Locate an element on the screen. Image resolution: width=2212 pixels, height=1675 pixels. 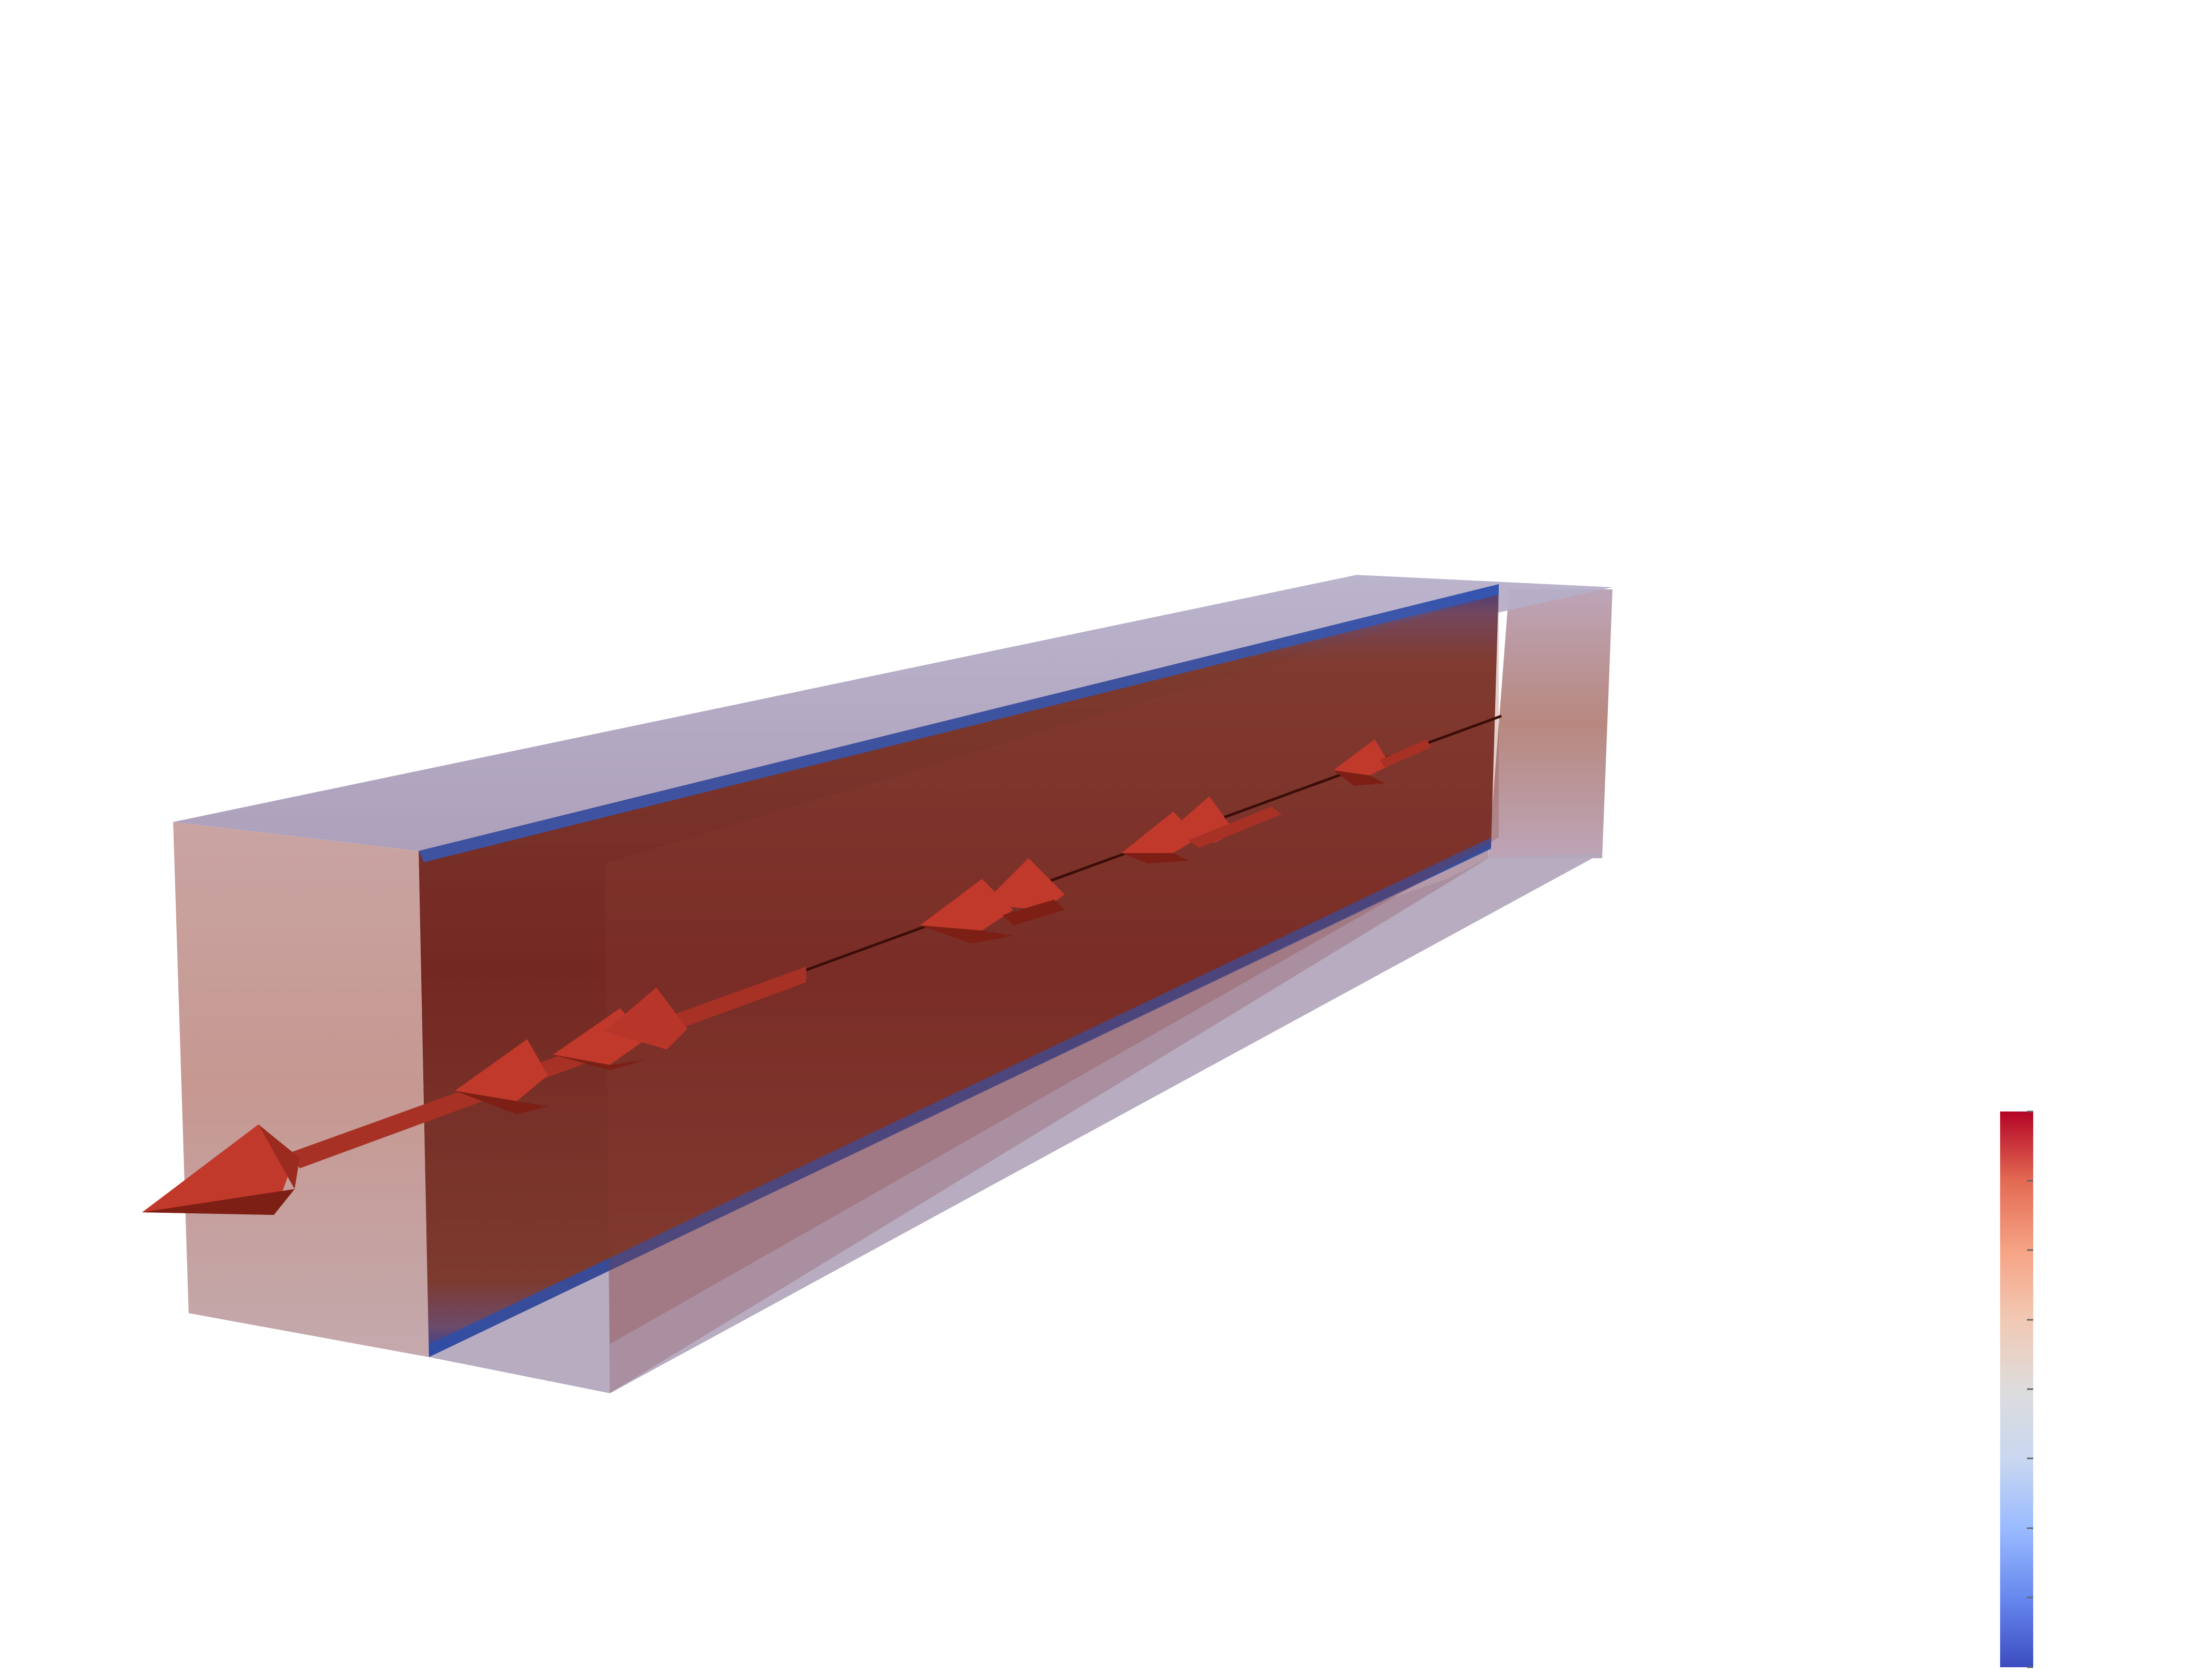
slab-top-edge is located at coordinates (959, 723).